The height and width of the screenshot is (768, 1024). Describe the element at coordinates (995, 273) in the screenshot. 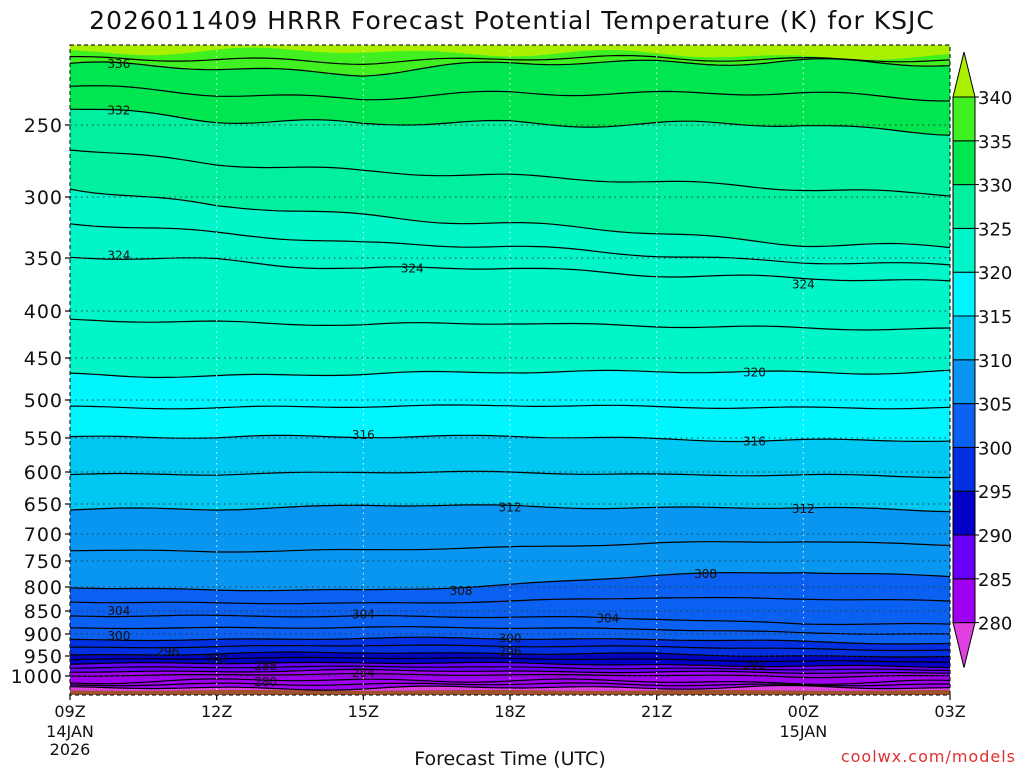

I see `colorbar-label-320: 320` at that location.